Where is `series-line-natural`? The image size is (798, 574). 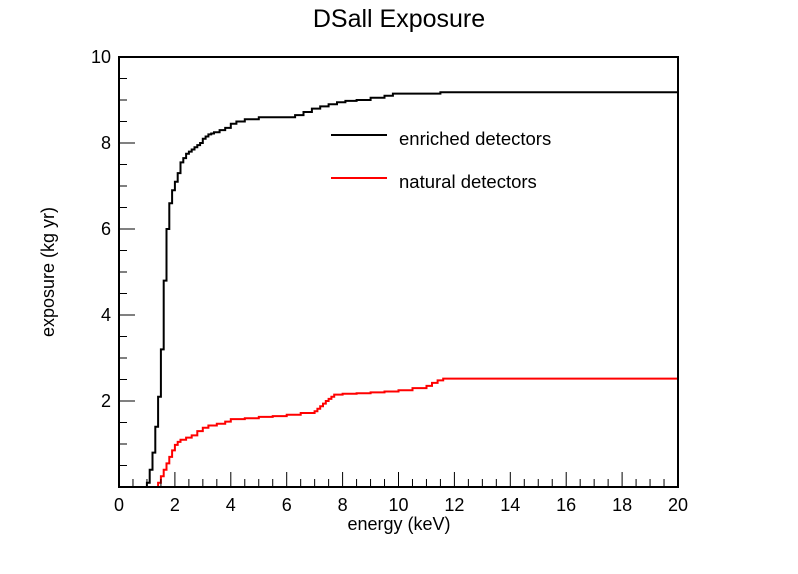
series-line-natural is located at coordinates (398, 432).